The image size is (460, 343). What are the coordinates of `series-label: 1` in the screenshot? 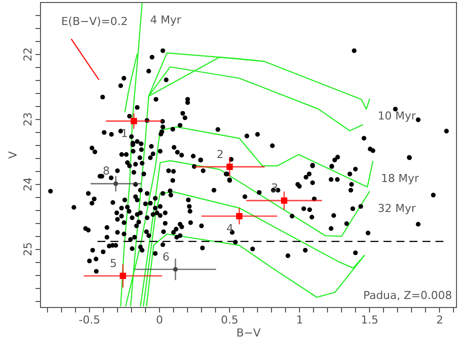 It's located at (124, 133).